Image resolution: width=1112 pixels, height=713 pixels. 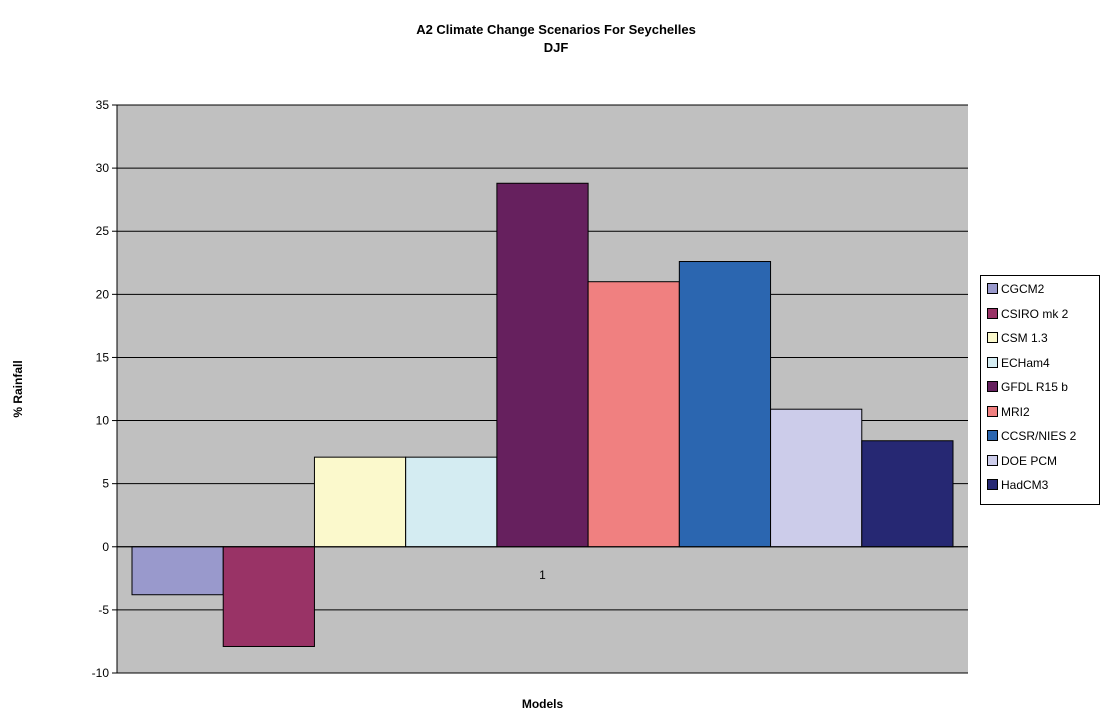 I want to click on y-tick-label: 35, so click(x=103, y=105).